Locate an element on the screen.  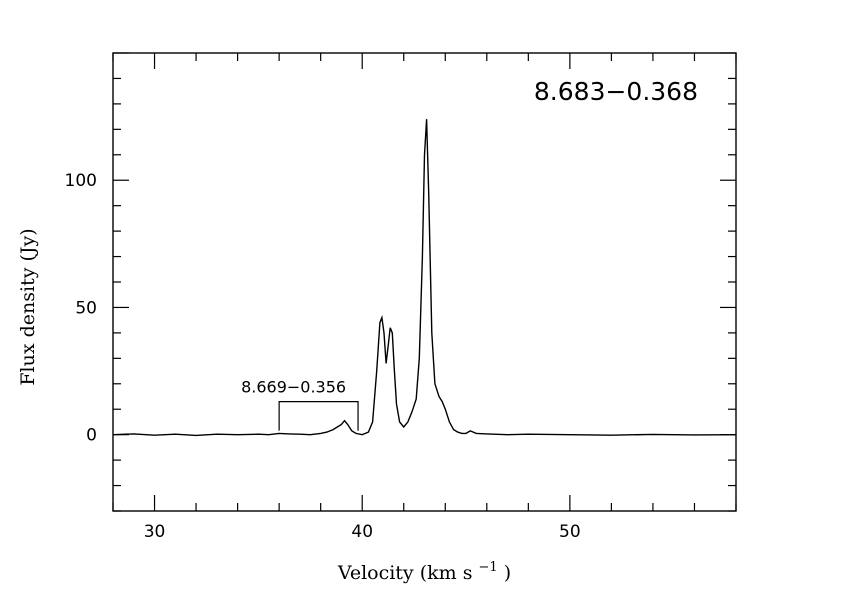
chart-title: 8.683−0.368 is located at coordinates (616, 91).